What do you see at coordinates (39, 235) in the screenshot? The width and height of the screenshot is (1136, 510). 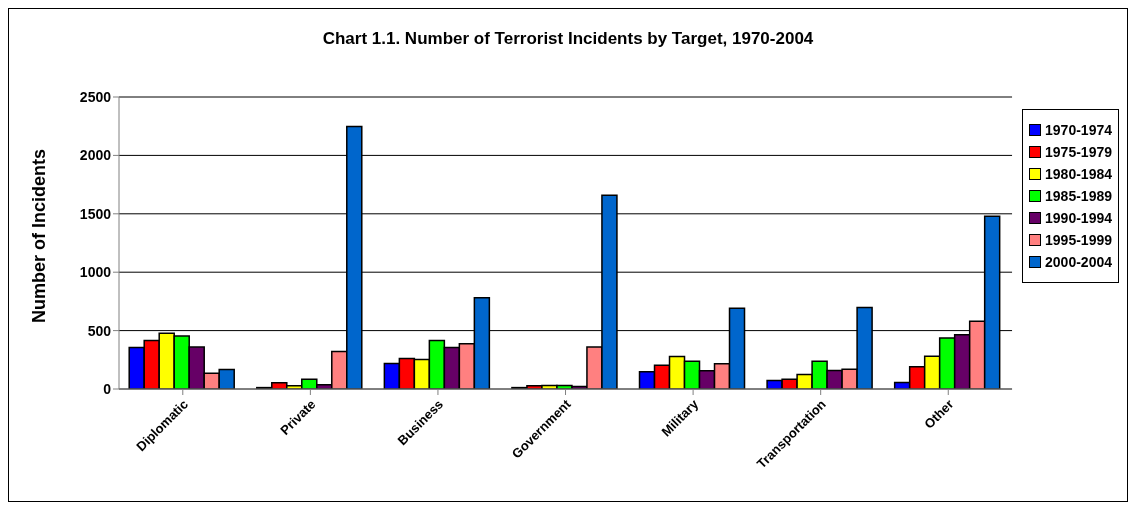 I see `y-axis-title: Number of Incidents` at bounding box center [39, 235].